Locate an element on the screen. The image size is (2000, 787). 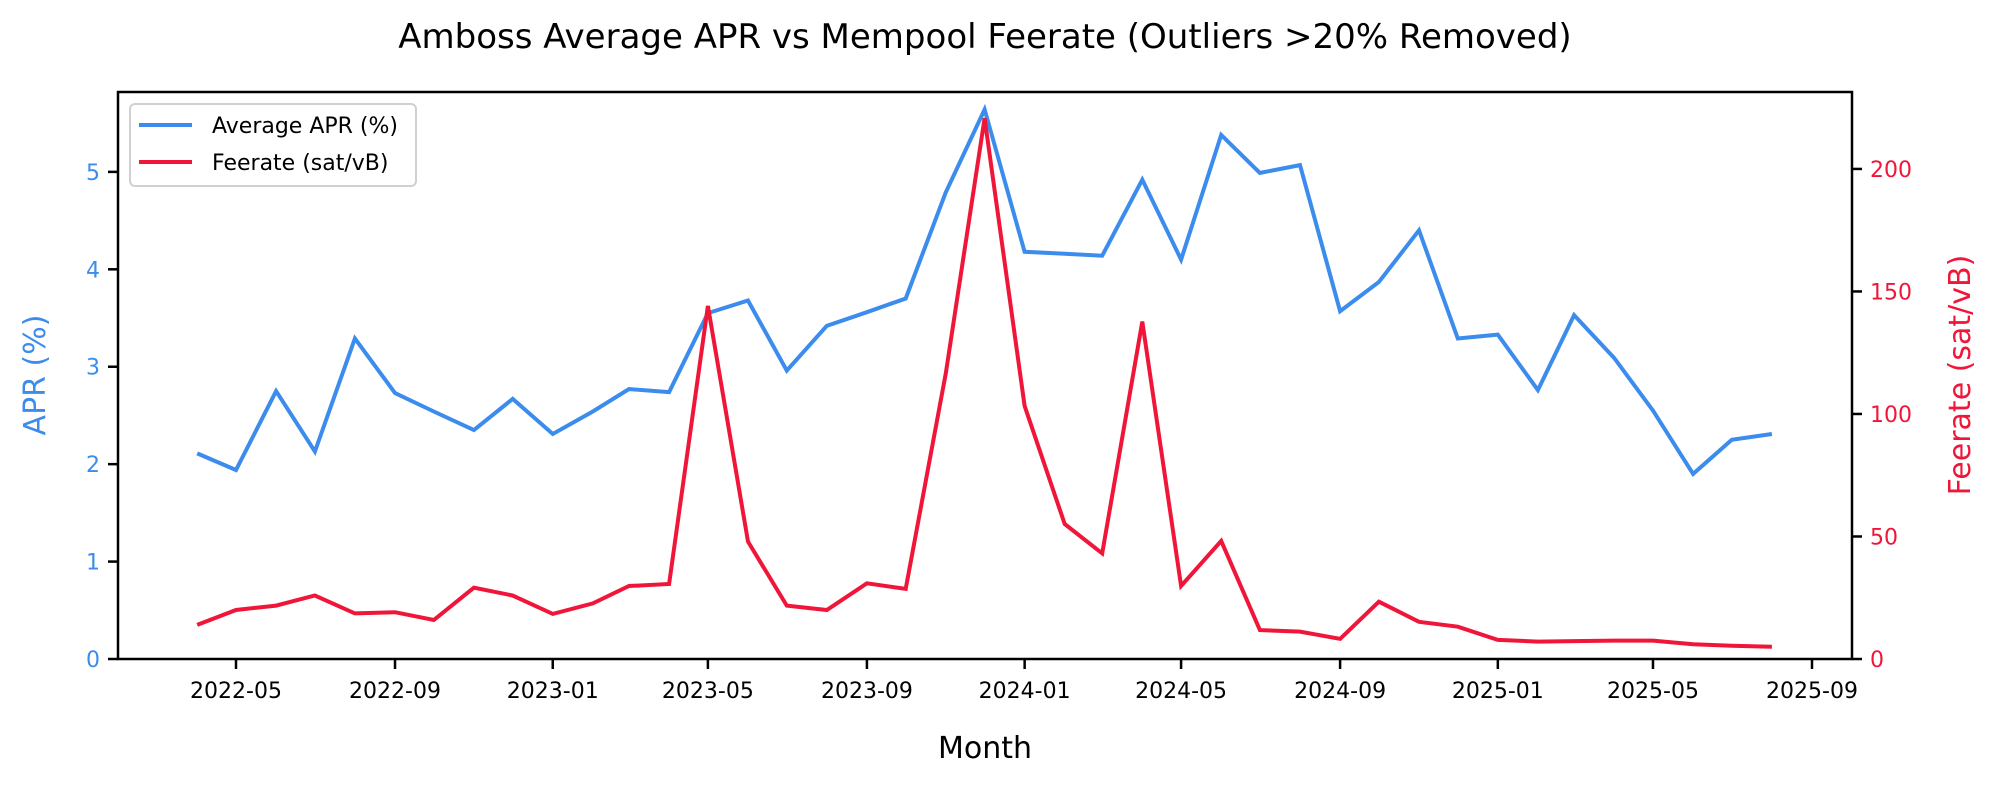
left-tick-label: 2 is located at coordinates (93, 465).